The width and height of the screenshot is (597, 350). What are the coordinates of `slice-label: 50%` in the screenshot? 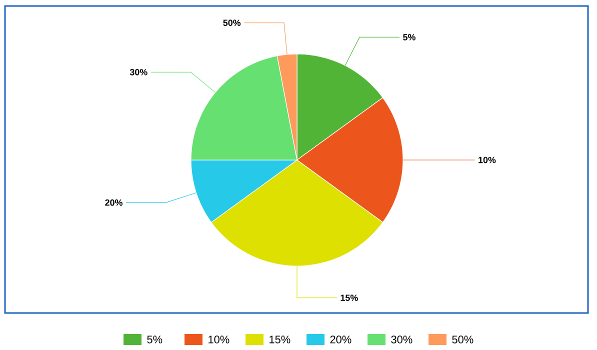 It's located at (232, 23).